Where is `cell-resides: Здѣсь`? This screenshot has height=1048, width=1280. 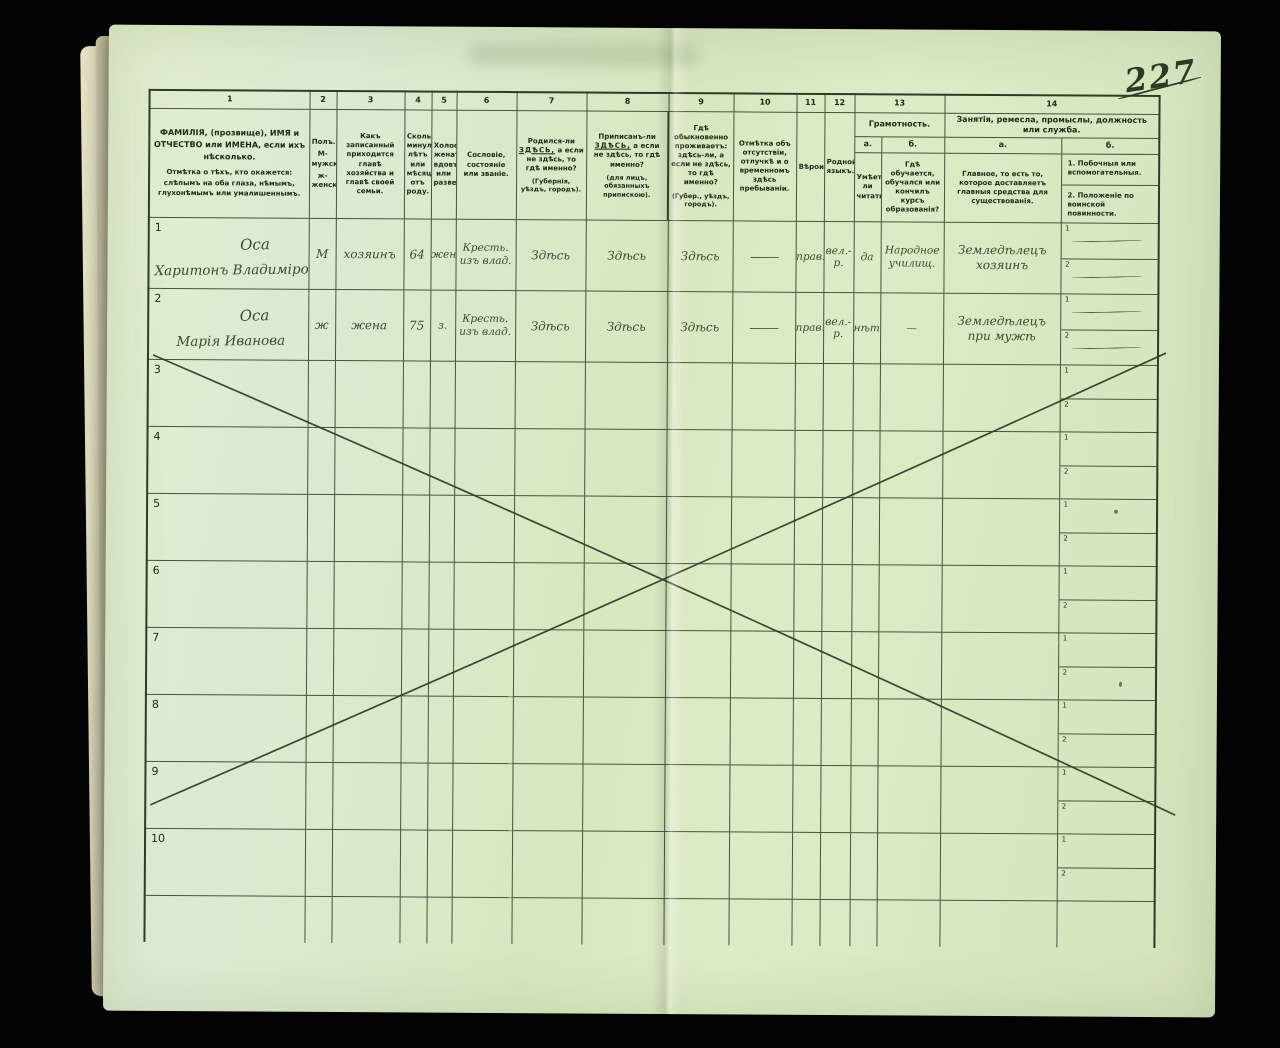
cell-resides: Здѣсь is located at coordinates (699, 327).